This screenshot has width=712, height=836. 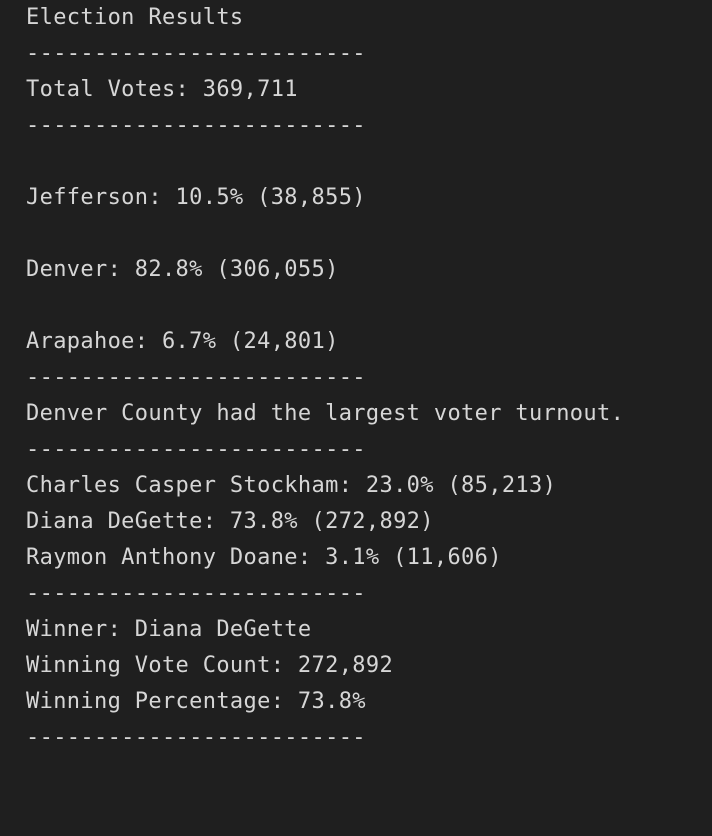 I want to click on total-votes: Total Votes: 369,711, so click(x=162, y=89).